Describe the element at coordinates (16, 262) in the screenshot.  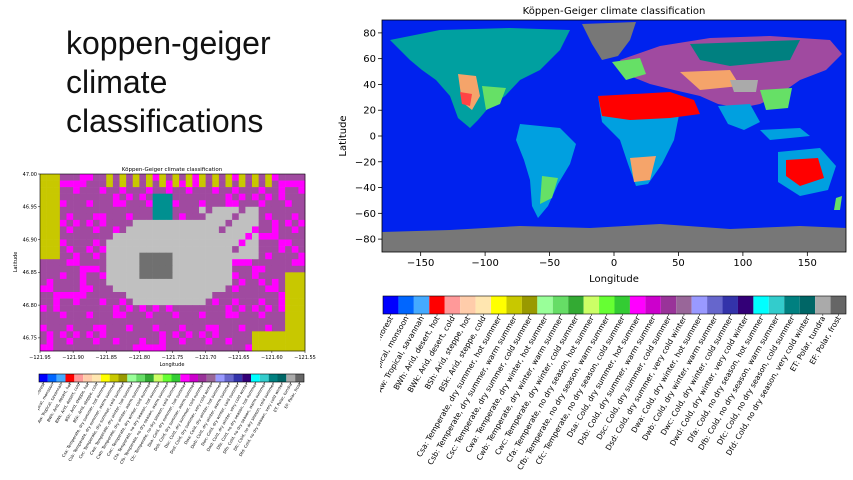
I see `local-map-ylabel: Latitude` at that location.